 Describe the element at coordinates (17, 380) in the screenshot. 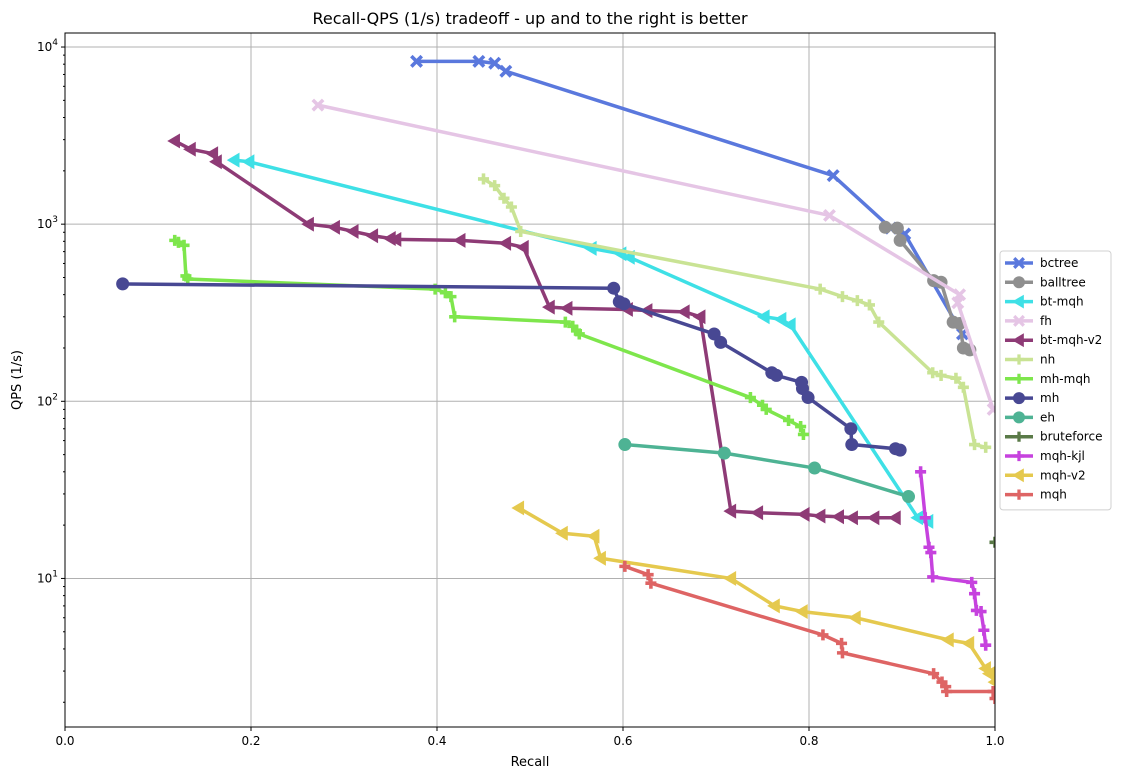

I see `y-axis-label: QPS (1/s)` at that location.